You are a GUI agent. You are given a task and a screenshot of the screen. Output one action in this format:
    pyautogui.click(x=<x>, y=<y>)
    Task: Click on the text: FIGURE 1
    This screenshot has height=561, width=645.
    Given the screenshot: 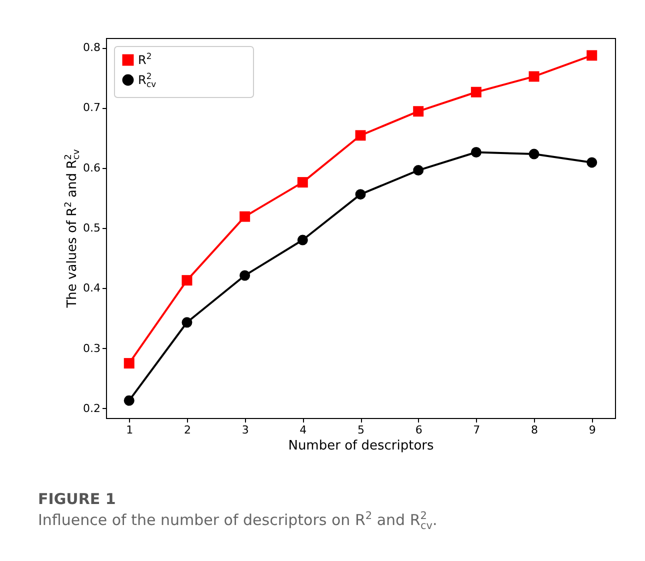 What is the action you would take?
    pyautogui.click(x=77, y=499)
    